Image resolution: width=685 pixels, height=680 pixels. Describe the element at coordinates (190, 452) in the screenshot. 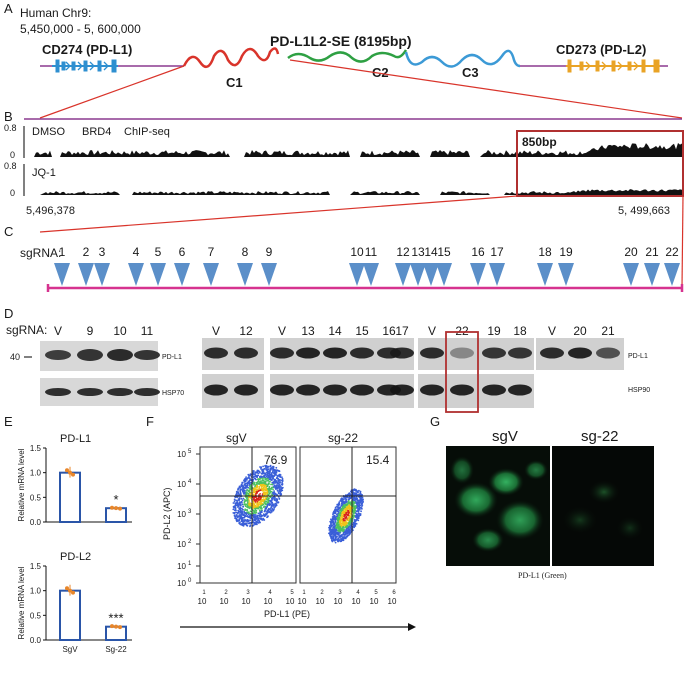

I see `flow-y-tick-exp: 5` at that location.